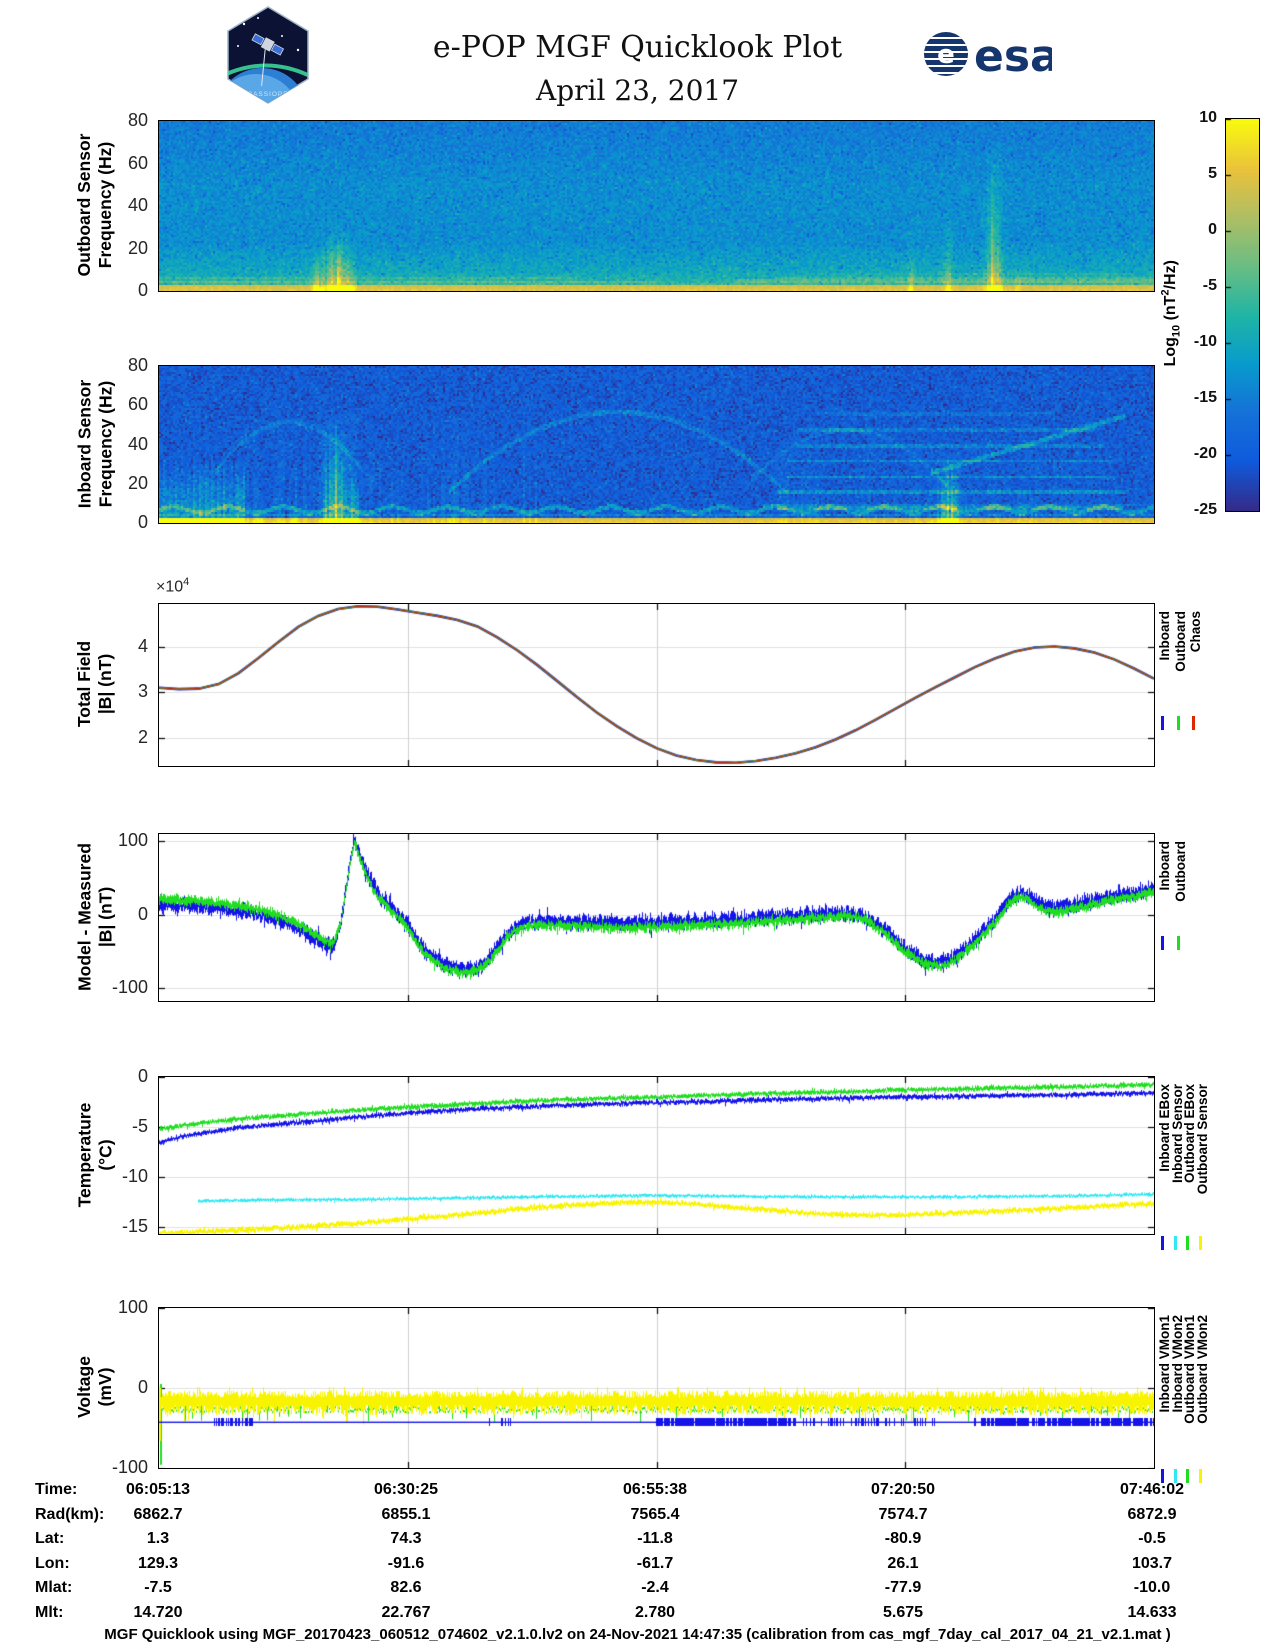 The height and width of the screenshot is (1650, 1275). What do you see at coordinates (1180, 641) in the screenshot?
I see `legend-label: Outboard` at bounding box center [1180, 641].